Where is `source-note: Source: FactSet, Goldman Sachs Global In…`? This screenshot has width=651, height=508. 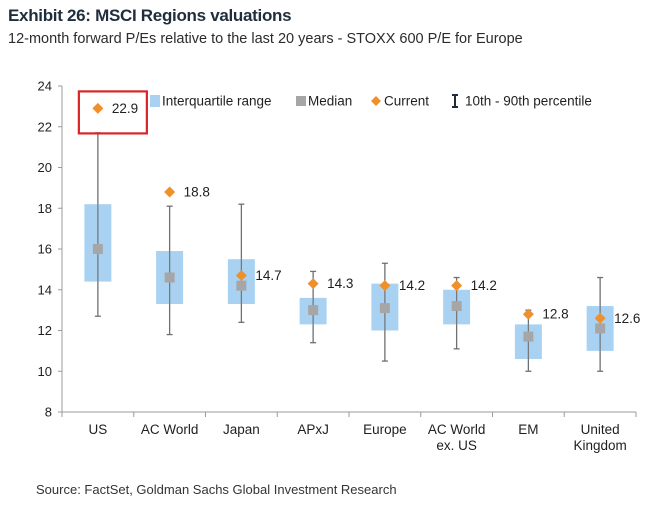 source-note: Source: FactSet, Goldman Sachs Global In… is located at coordinates (216, 489).